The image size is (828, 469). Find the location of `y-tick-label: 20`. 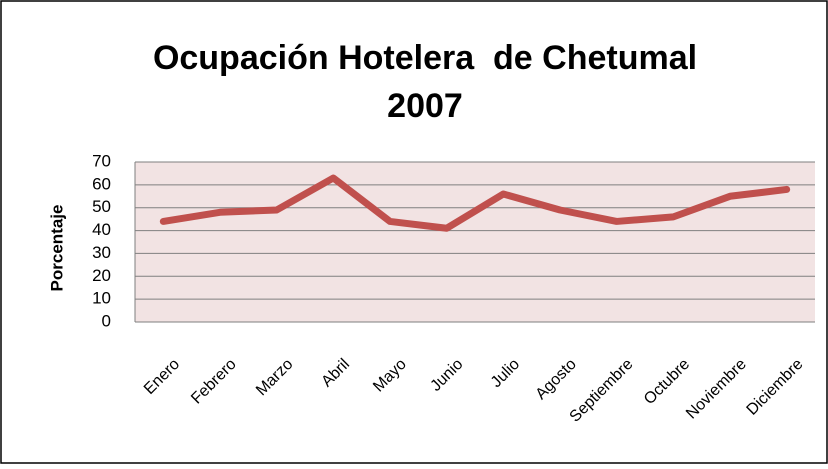

y-tick-label: 20 is located at coordinates (101, 275).